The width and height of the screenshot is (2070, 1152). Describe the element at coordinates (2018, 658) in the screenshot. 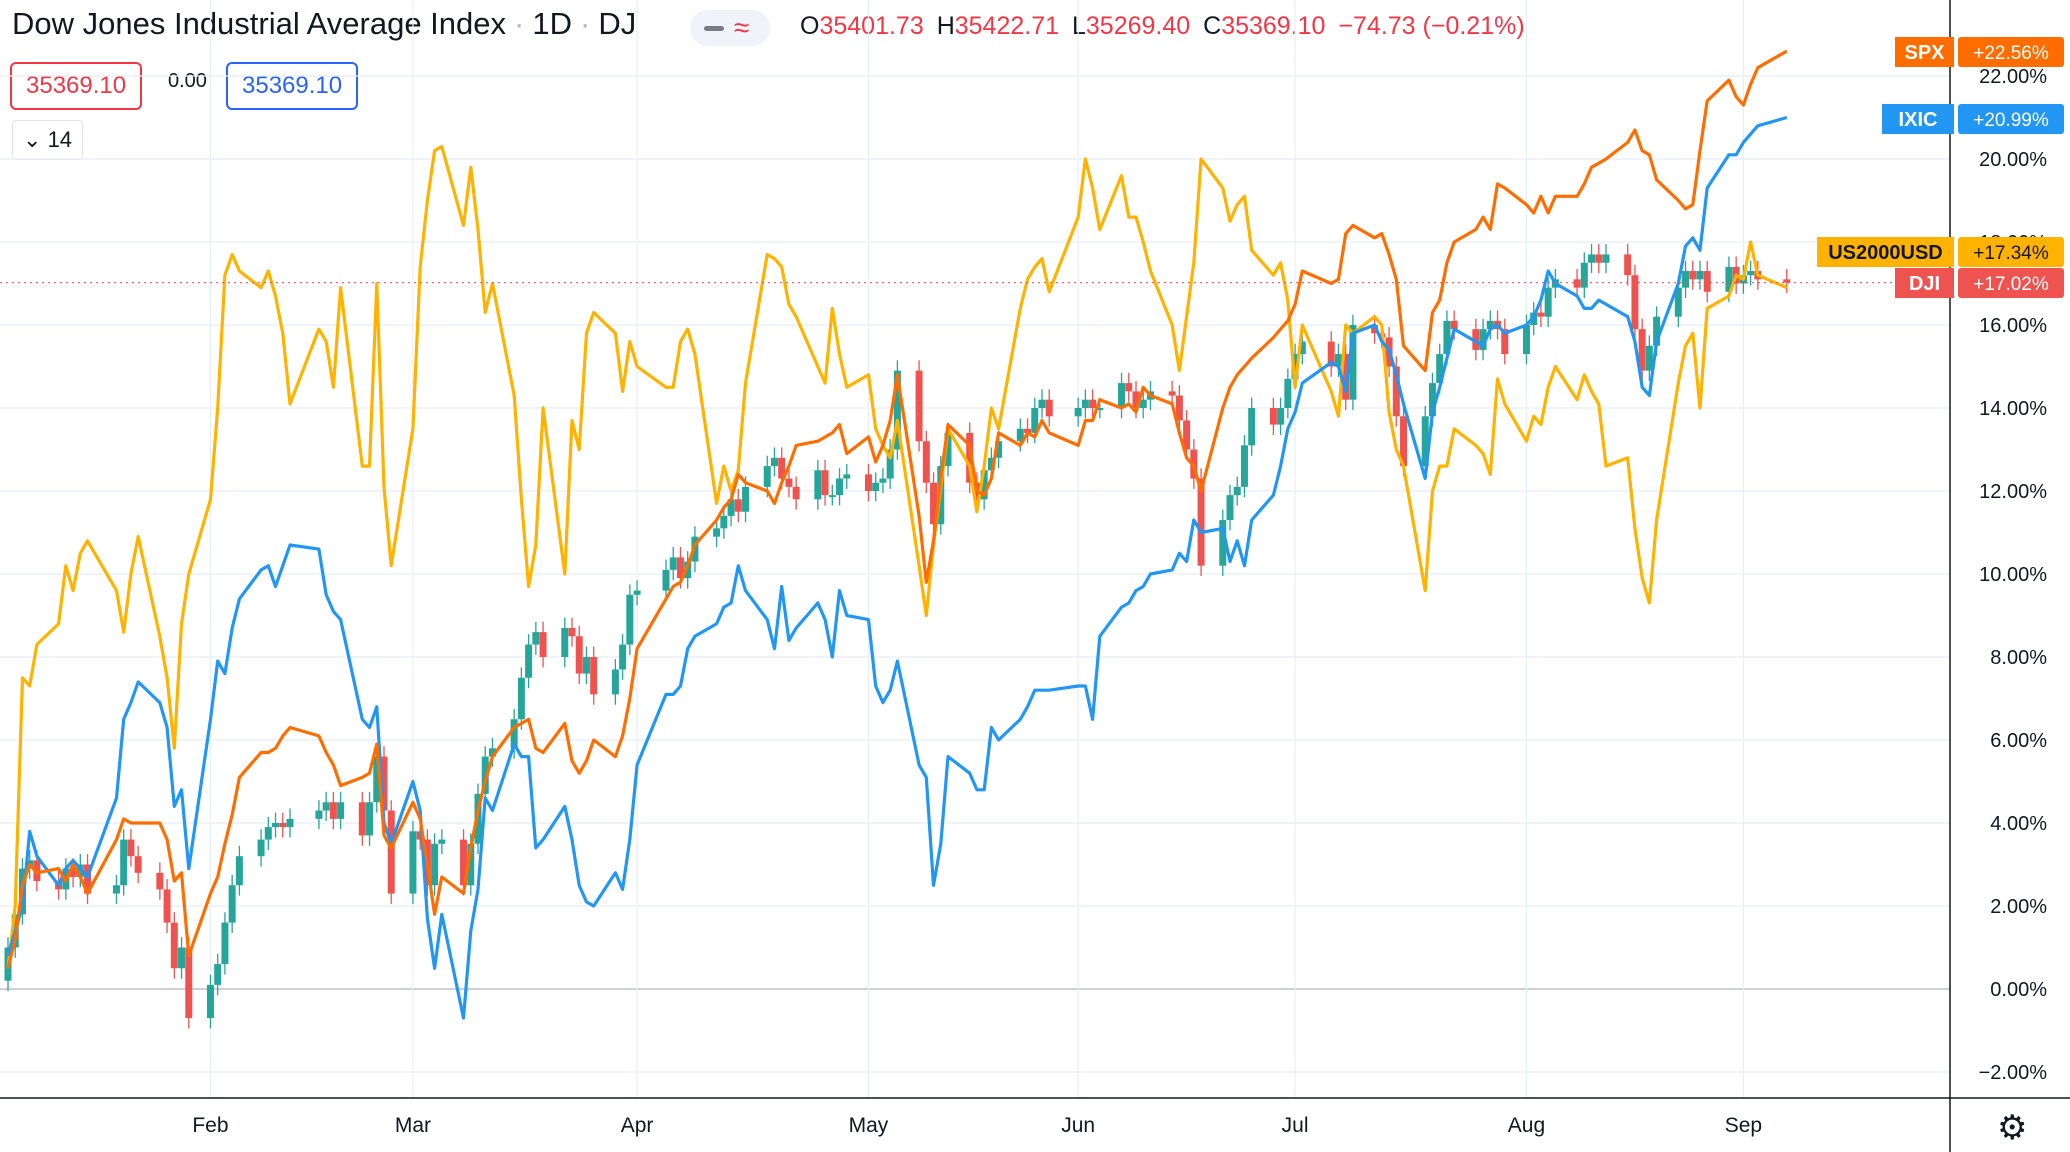

I see `y-tick-label: 8.00%` at that location.